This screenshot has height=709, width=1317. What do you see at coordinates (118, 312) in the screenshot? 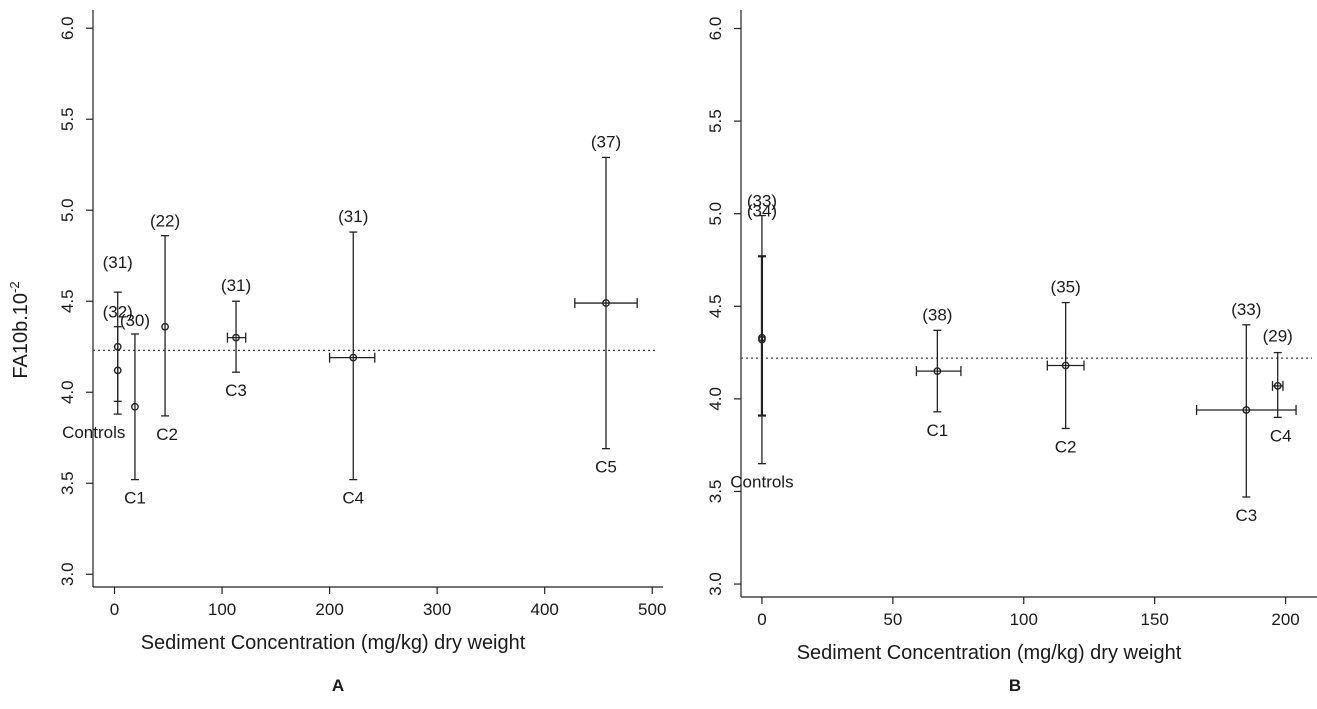
I see `sample-size-label: (32)` at bounding box center [118, 312].